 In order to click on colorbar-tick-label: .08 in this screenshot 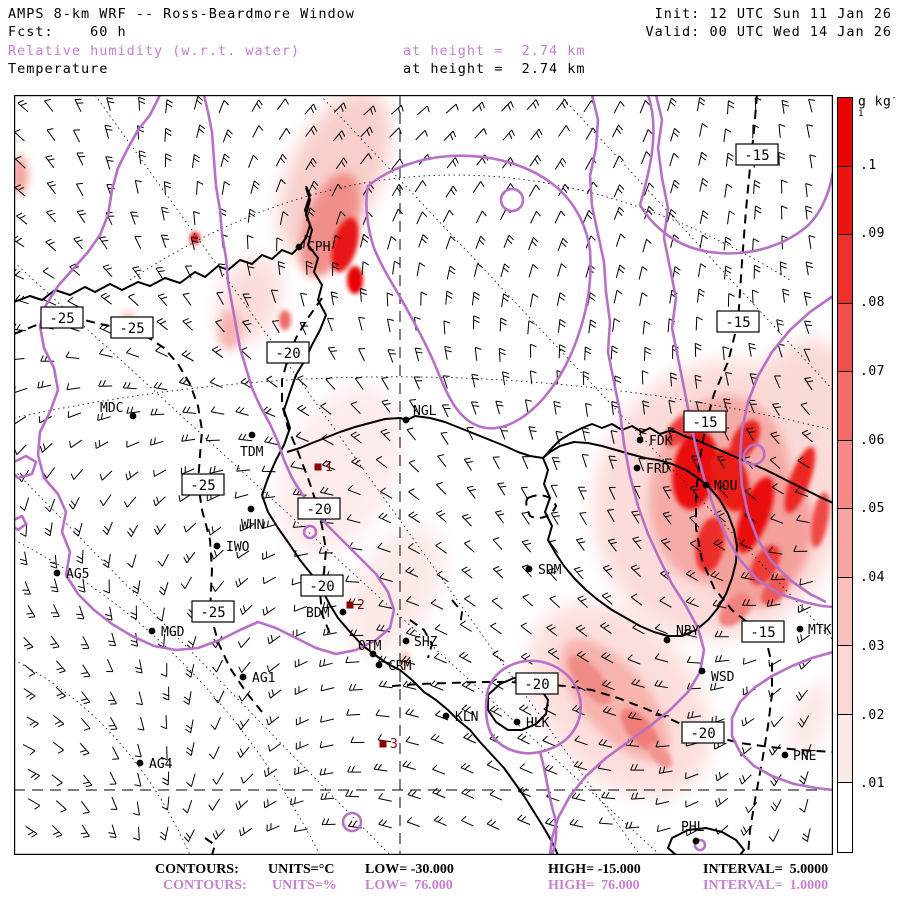, I will do `click(872, 303)`.